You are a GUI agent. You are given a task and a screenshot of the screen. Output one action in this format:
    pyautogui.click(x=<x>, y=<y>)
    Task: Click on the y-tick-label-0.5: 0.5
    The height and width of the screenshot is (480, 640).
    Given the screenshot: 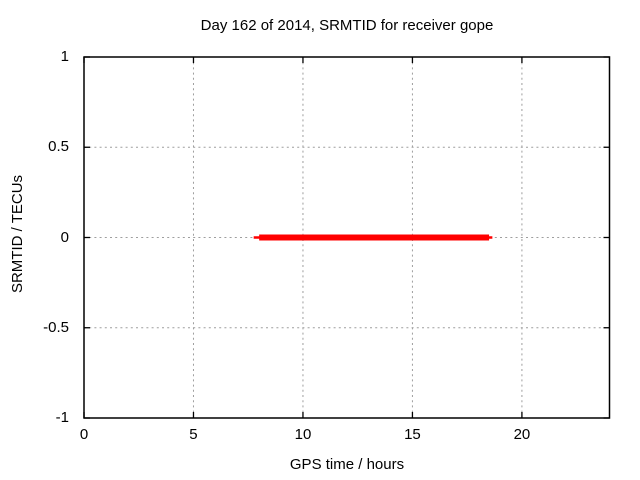 What is the action you would take?
    pyautogui.click(x=58, y=147)
    